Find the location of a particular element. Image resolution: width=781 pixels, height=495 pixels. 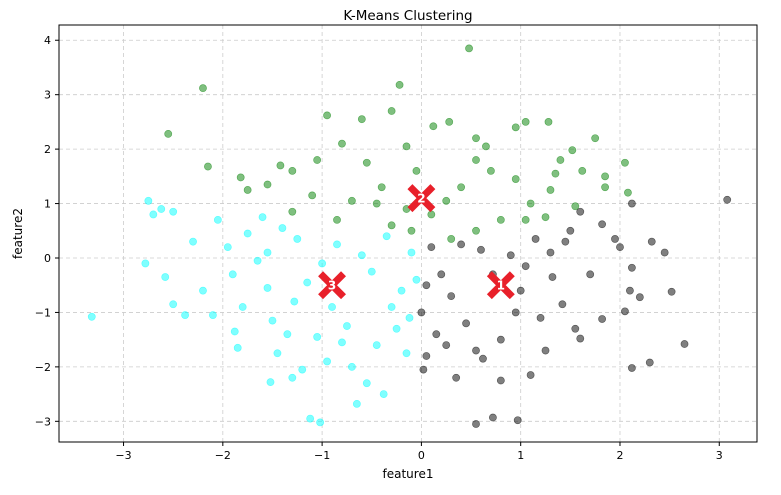

centroid-label: 1 is located at coordinates (501, 286).